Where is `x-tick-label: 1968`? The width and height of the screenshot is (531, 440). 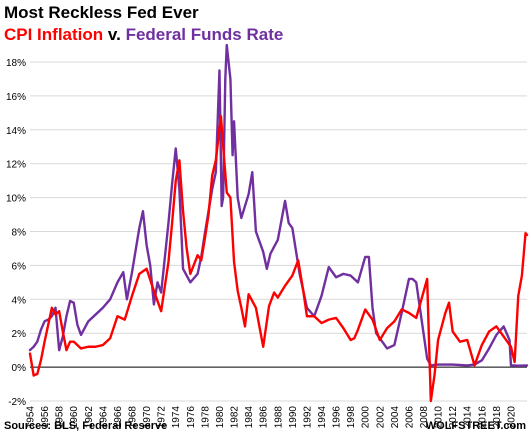 x-tick-label: 1968 is located at coordinates (133, 417).